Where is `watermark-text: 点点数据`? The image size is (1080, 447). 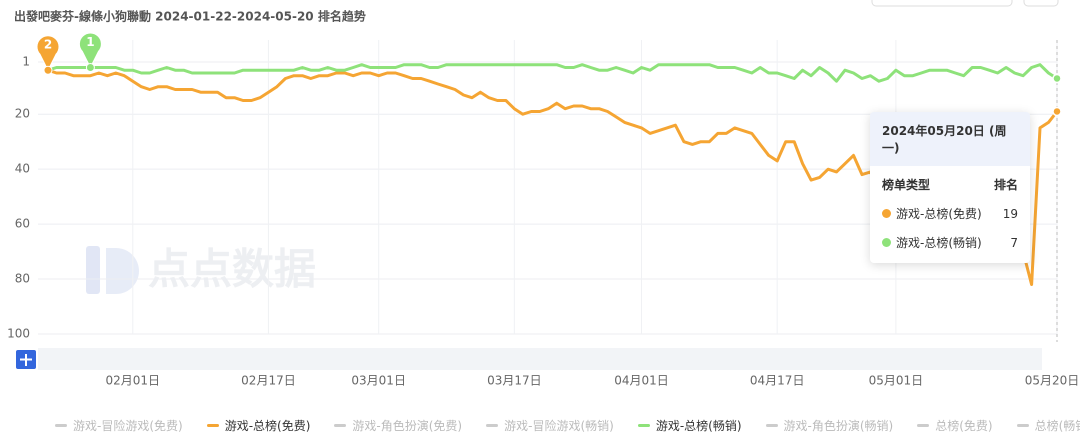
watermark-text: 点点数据 is located at coordinates (232, 269).